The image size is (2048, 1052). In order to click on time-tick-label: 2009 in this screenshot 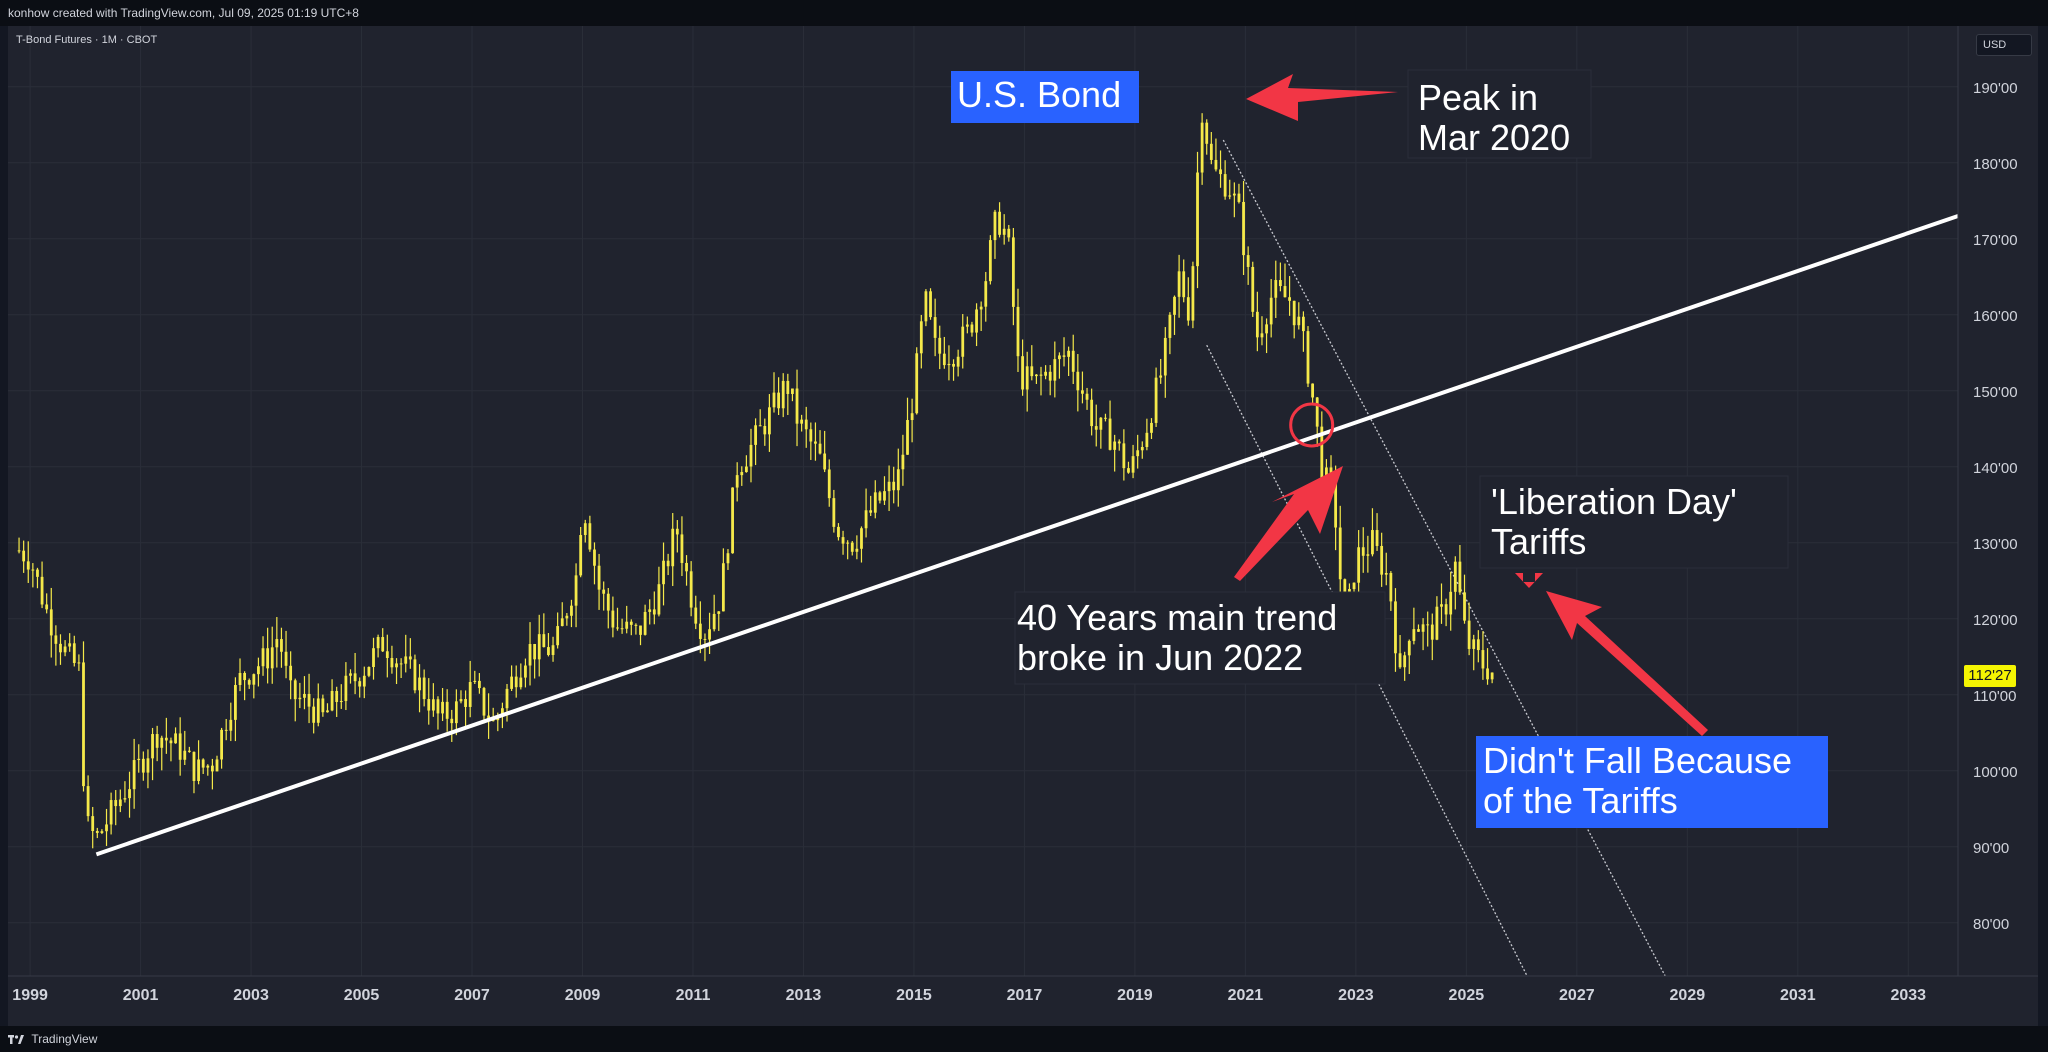, I will do `click(583, 995)`.